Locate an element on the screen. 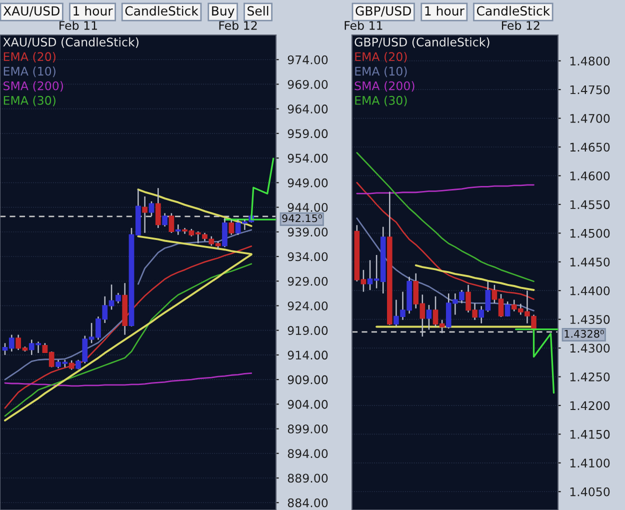  chart-title: GBP/USD (CandleStick) is located at coordinates (422, 42).